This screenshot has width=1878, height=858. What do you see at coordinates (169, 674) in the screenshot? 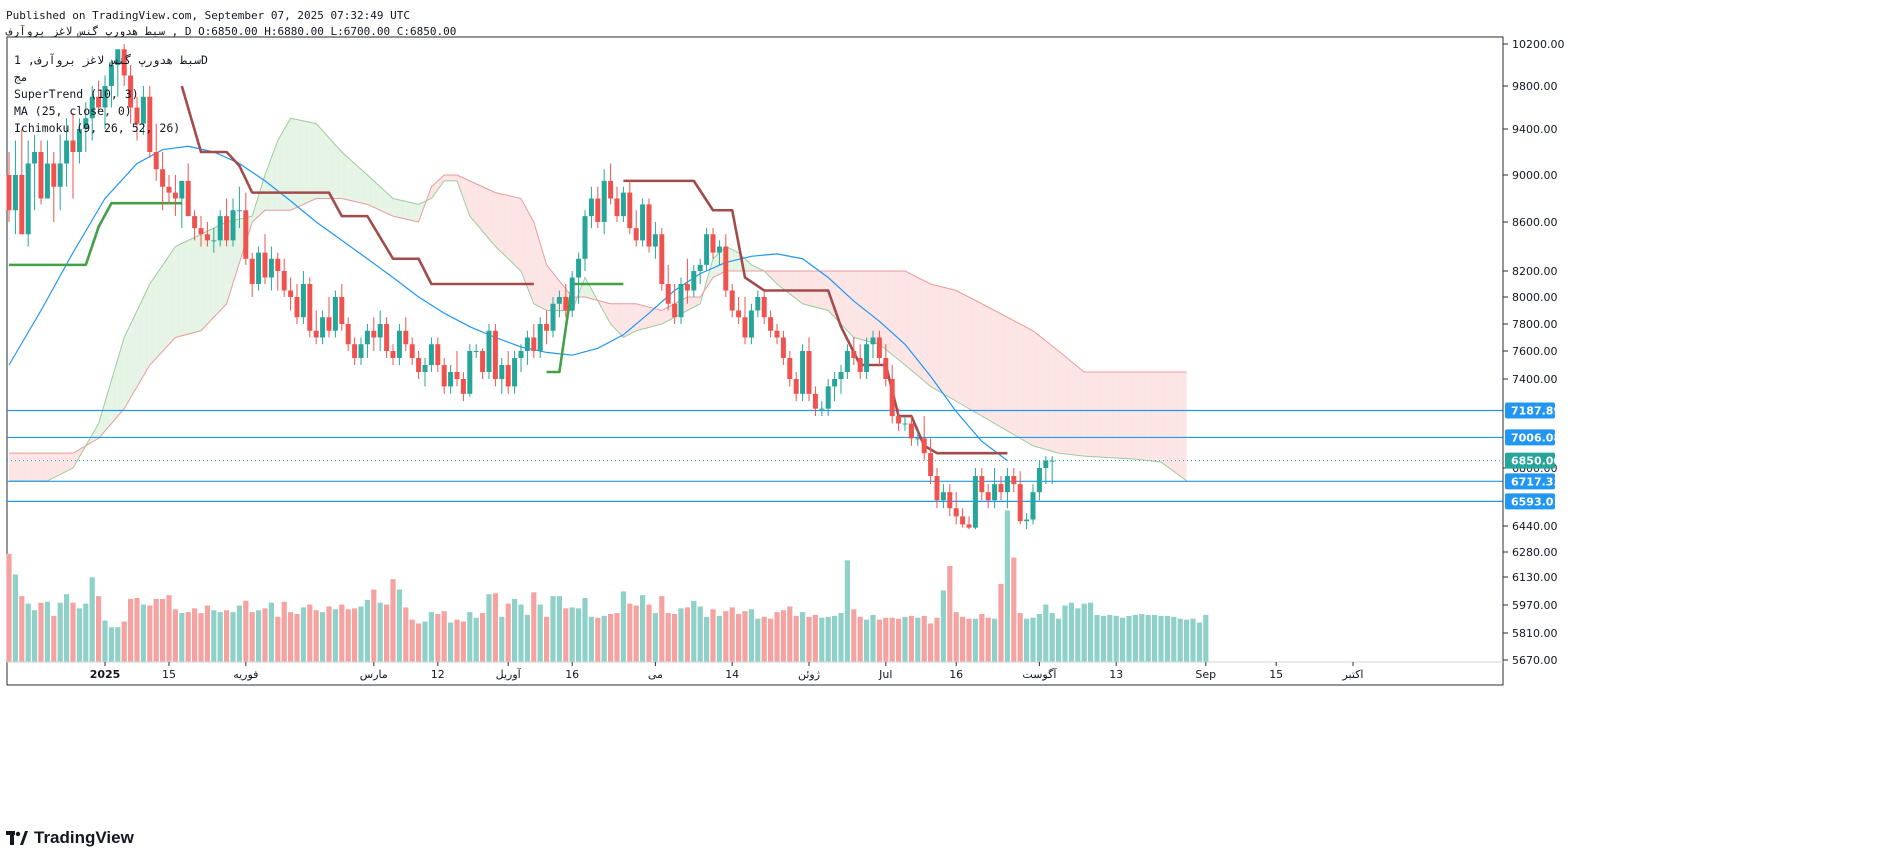
I see `time-tick-label: 15` at bounding box center [169, 674].